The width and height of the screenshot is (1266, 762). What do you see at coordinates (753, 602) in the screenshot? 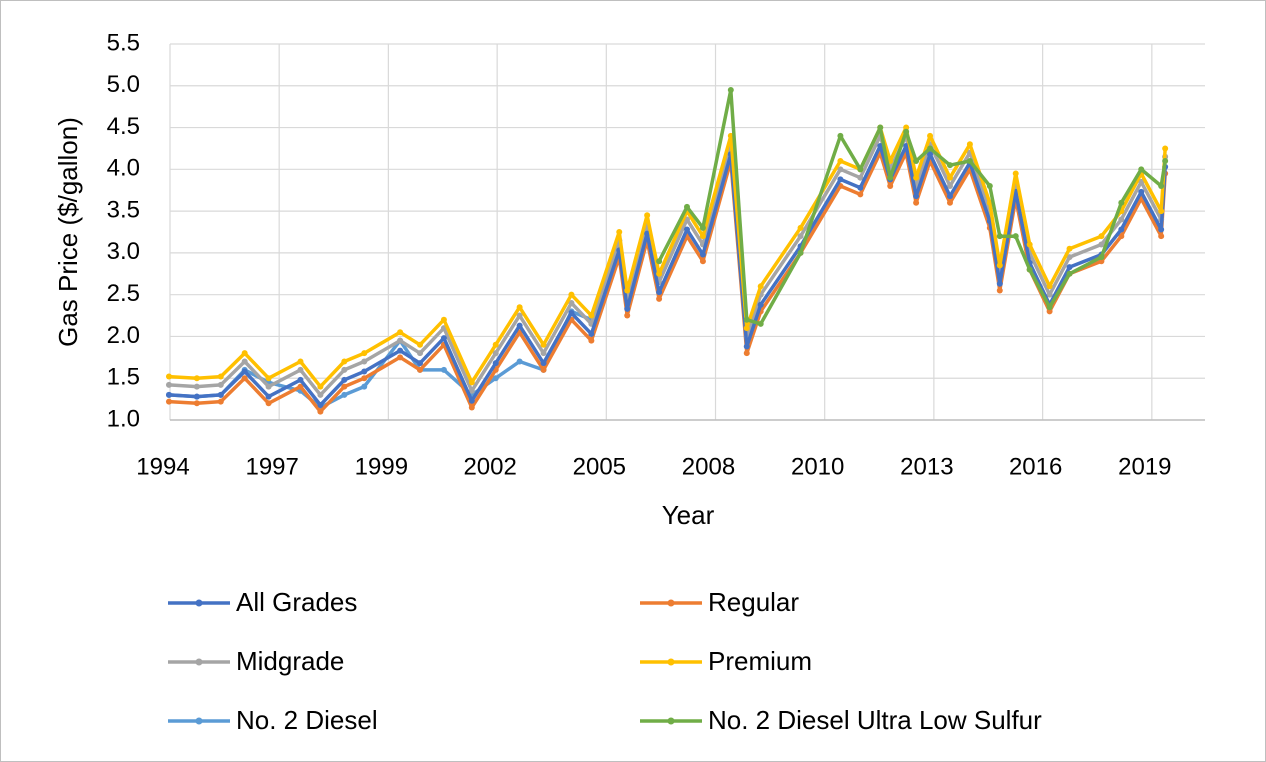
I see `legend-label: Regular` at bounding box center [753, 602].